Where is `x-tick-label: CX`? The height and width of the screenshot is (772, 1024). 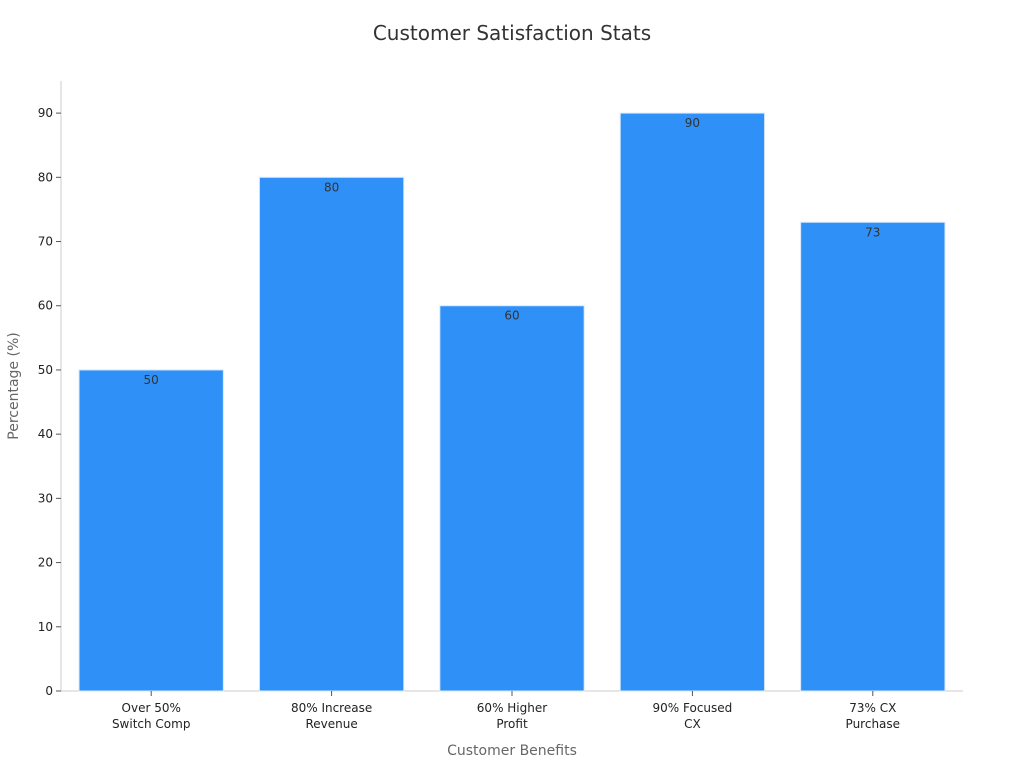 x-tick-label: CX is located at coordinates (692, 724).